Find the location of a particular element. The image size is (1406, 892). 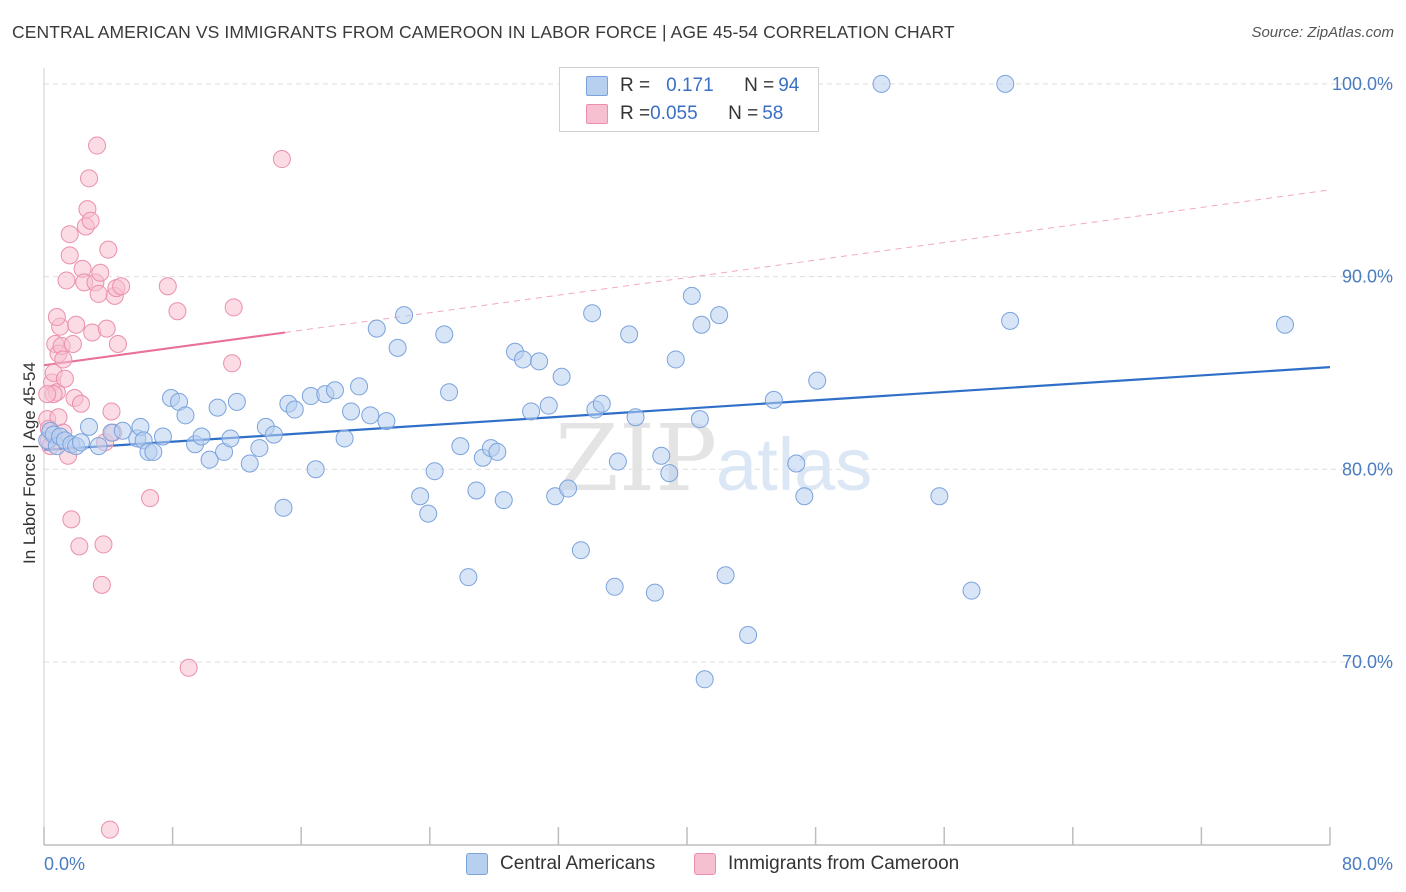

trend-line-cameroon is located at coordinates (164, 349).